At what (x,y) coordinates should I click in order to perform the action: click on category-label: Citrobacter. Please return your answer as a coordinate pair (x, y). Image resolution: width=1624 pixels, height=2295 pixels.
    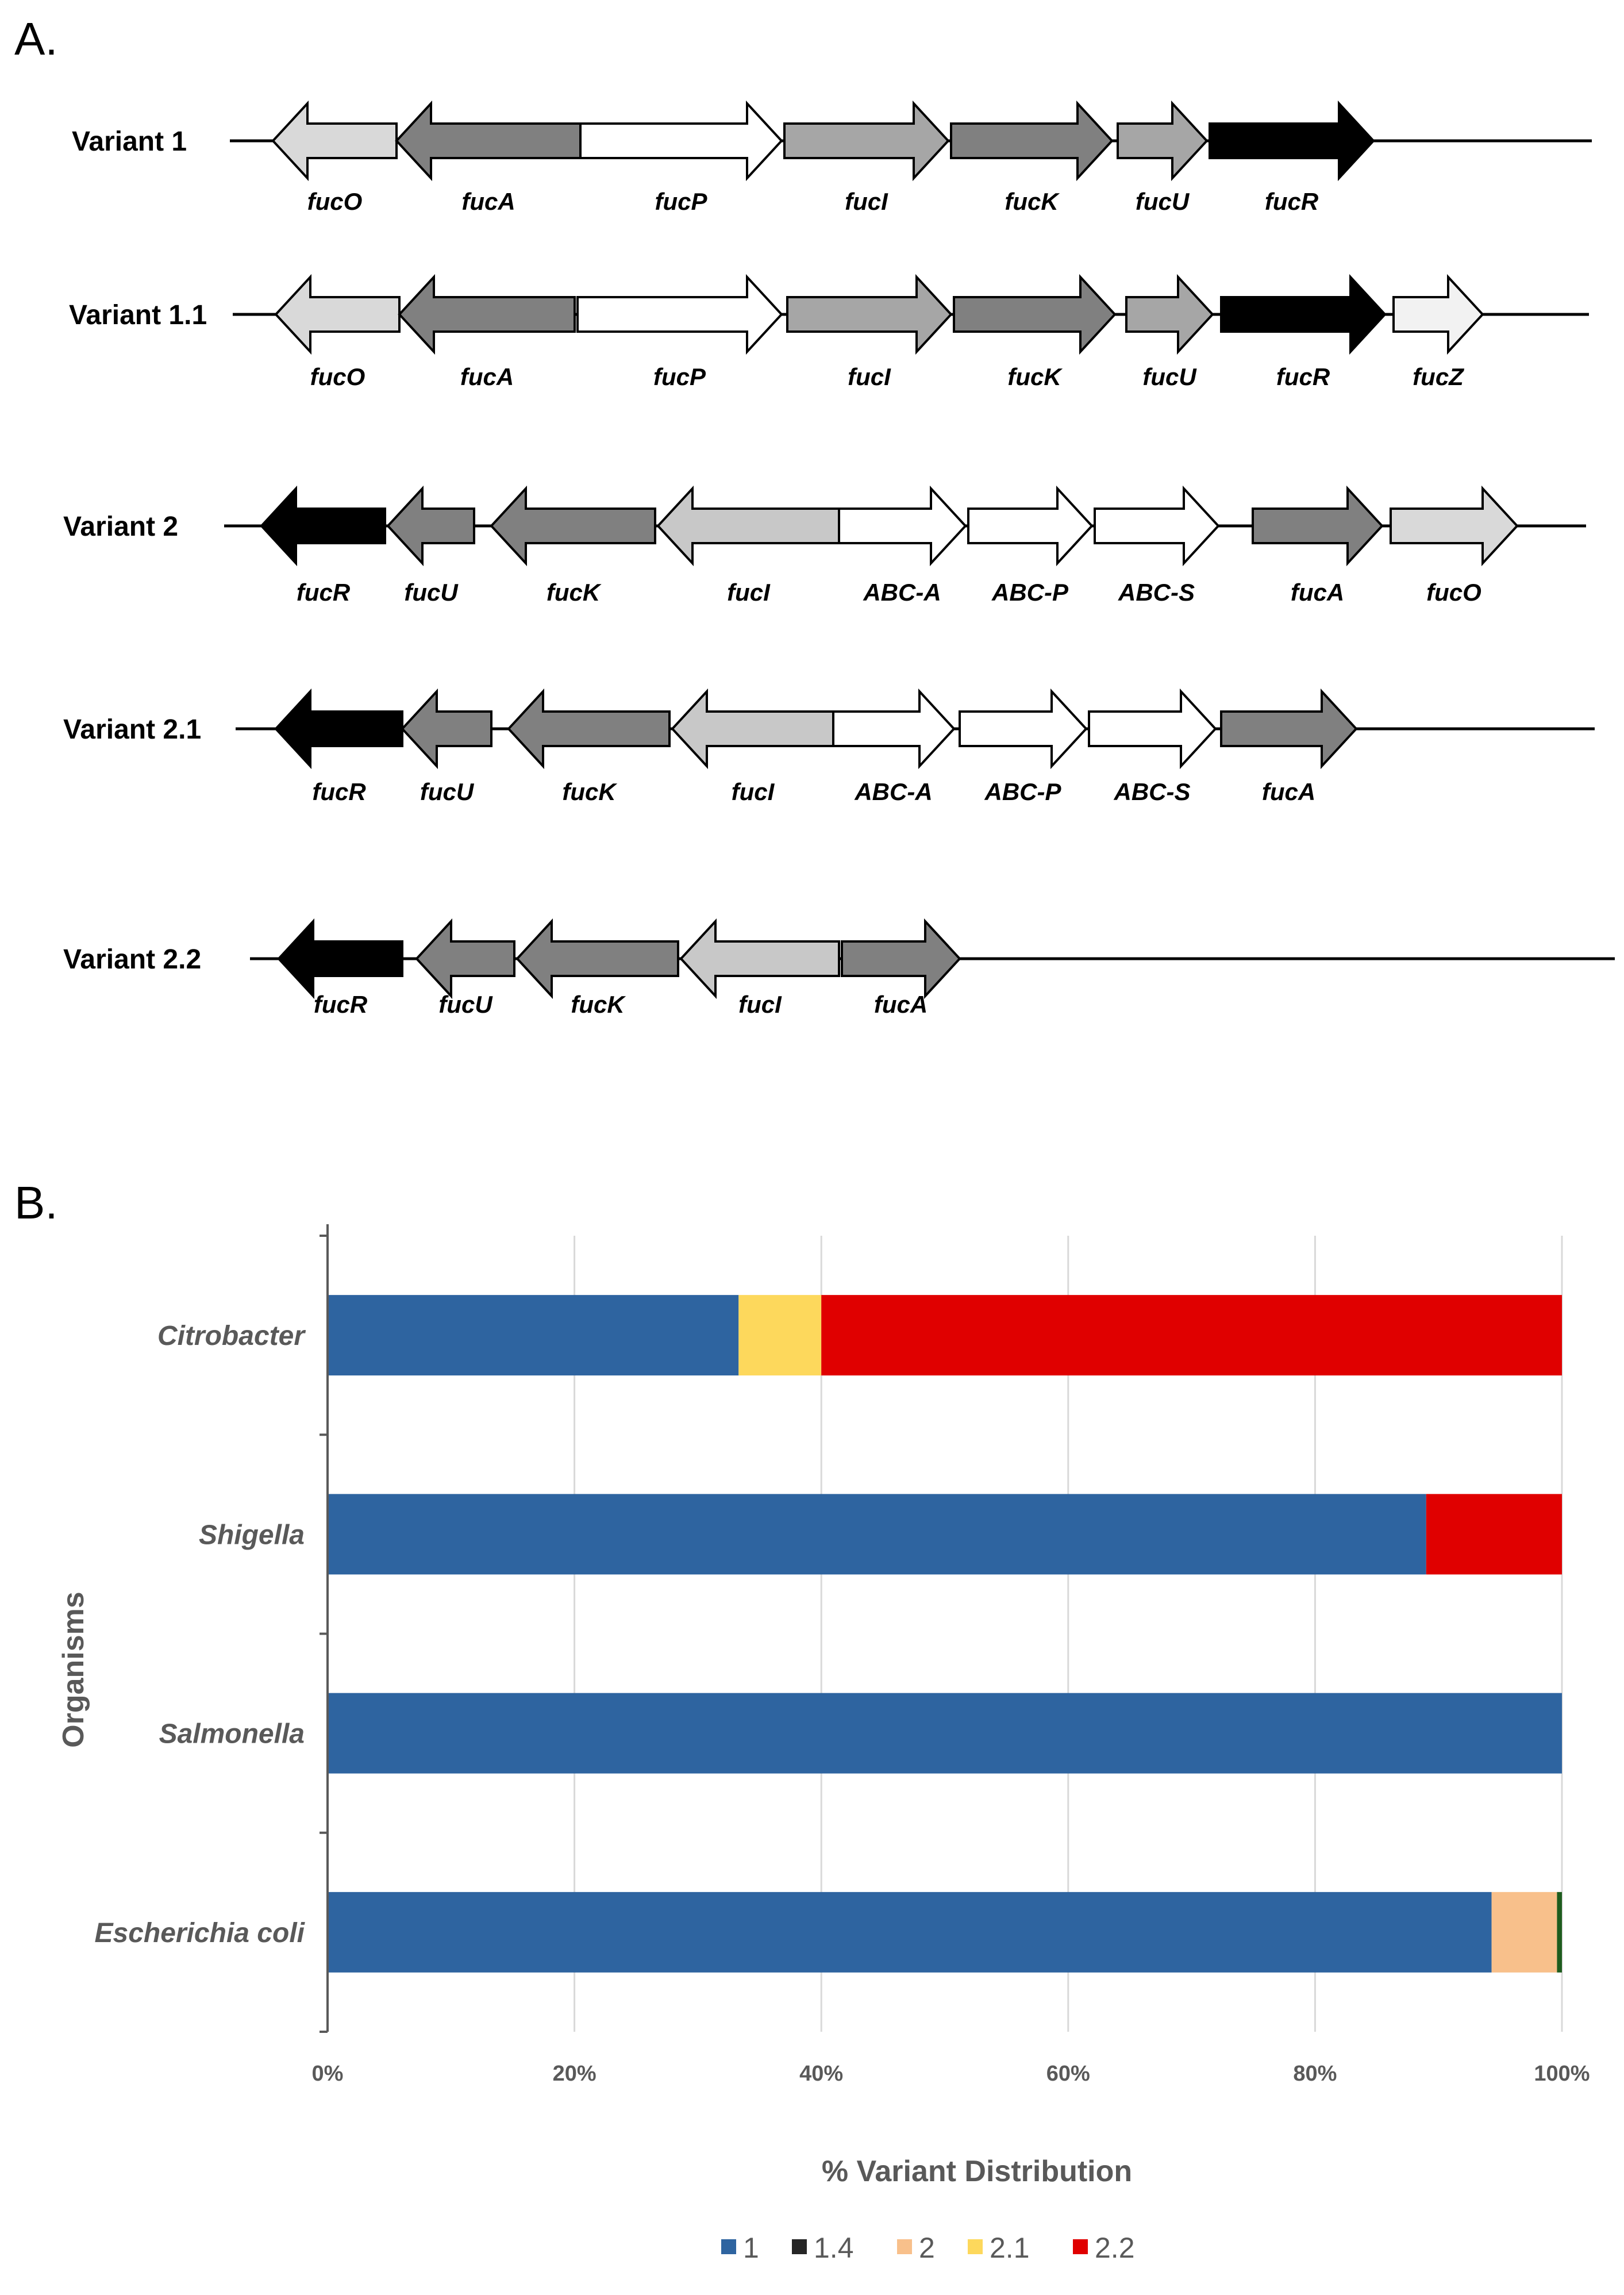
    Looking at the image, I should click on (231, 1336).